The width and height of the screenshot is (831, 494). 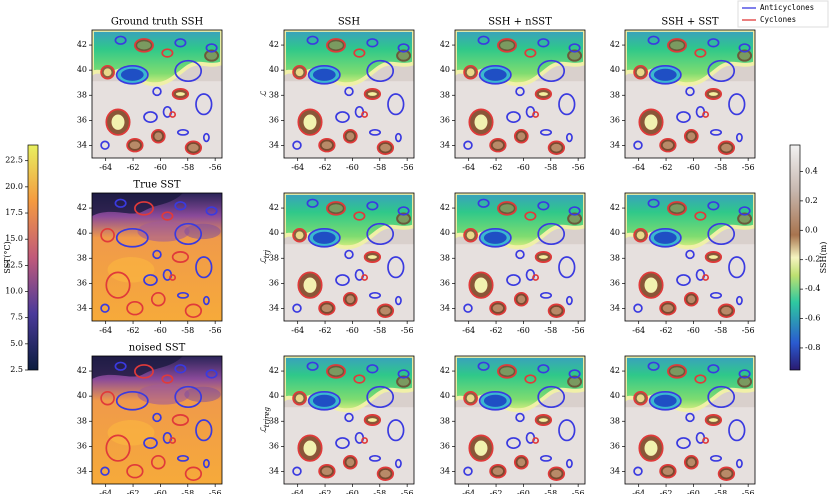 What do you see at coordinates (690, 22) in the screenshot?
I see `panel-title: SSH + SST` at bounding box center [690, 22].